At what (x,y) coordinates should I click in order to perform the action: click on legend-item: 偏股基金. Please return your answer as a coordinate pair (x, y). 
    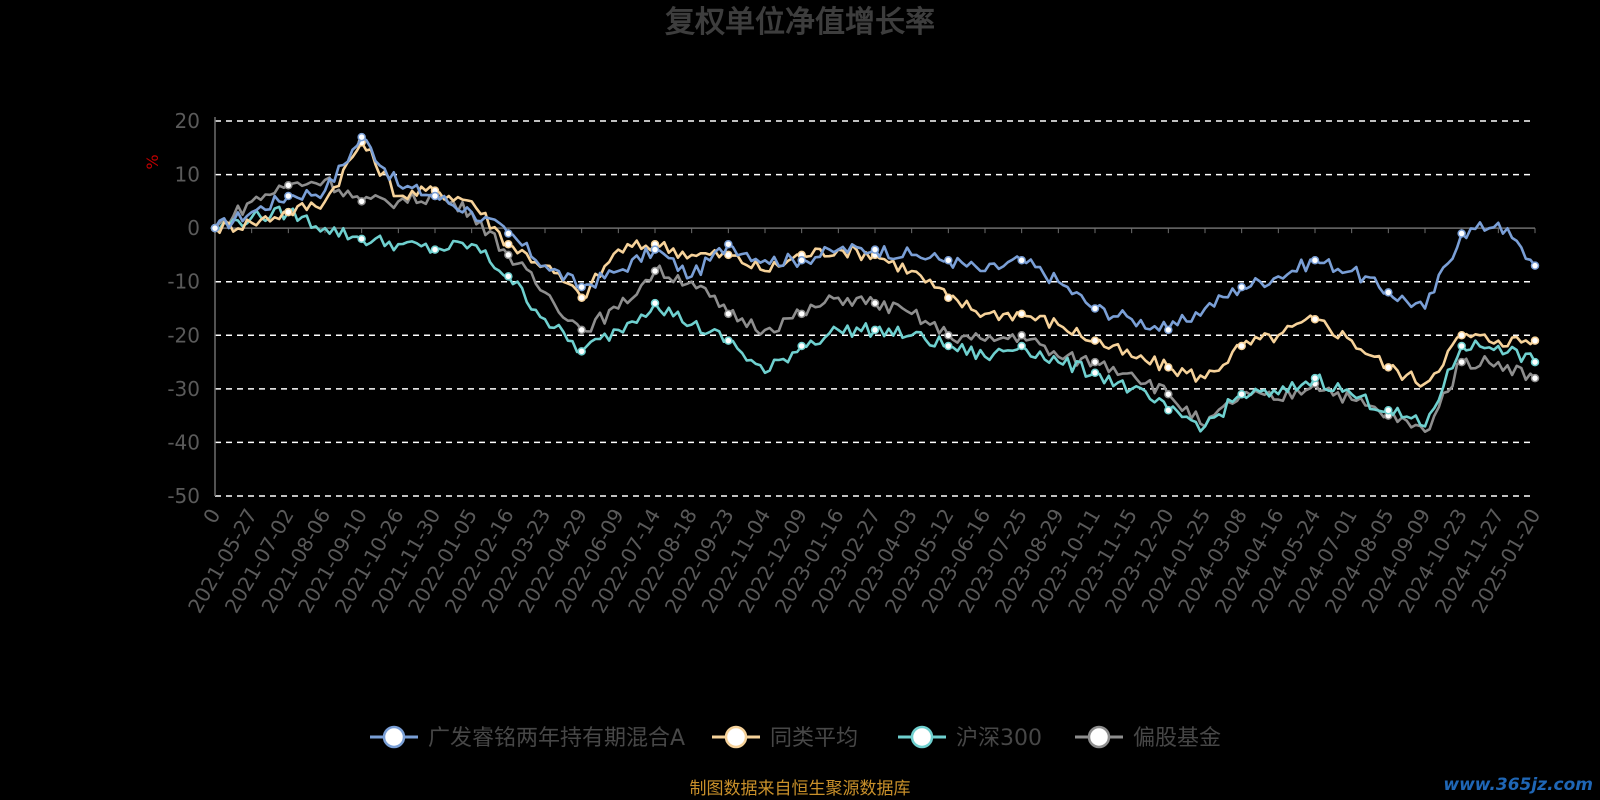
    Looking at the image, I should click on (1148, 738).